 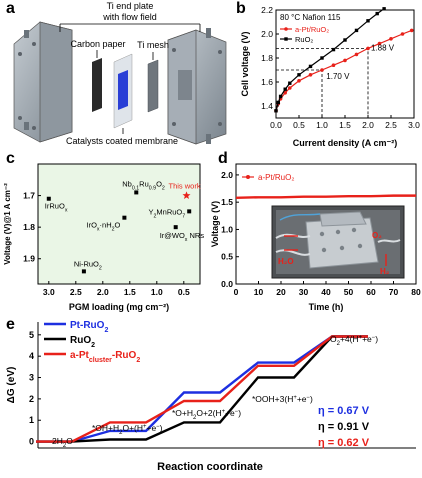 What do you see at coordinates (127, 429) in the screenshot?
I see `step-label: *OH+H2O+(H++e−)` at bounding box center [127, 429].